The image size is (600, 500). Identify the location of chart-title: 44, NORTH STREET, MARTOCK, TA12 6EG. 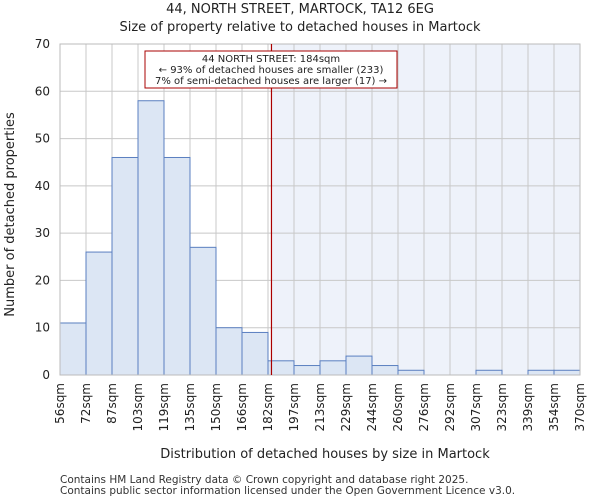
(300, 9).